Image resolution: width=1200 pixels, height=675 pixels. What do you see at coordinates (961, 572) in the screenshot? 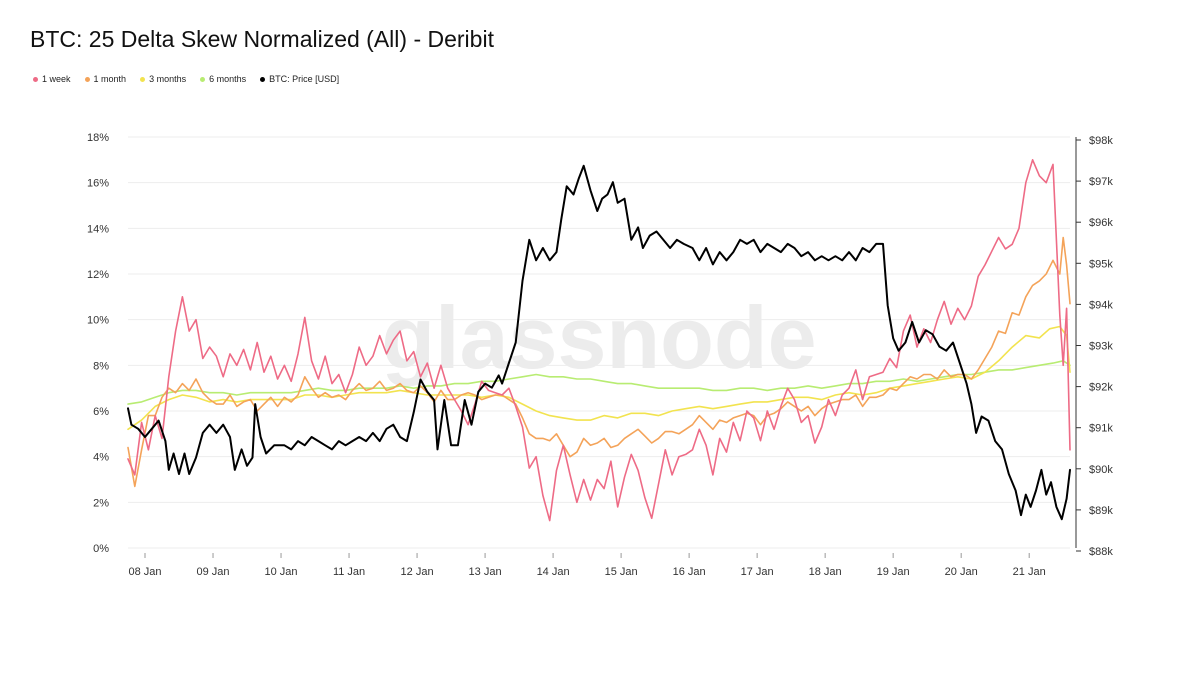
I see `x-tick-label: 20 Jan` at bounding box center [961, 572].